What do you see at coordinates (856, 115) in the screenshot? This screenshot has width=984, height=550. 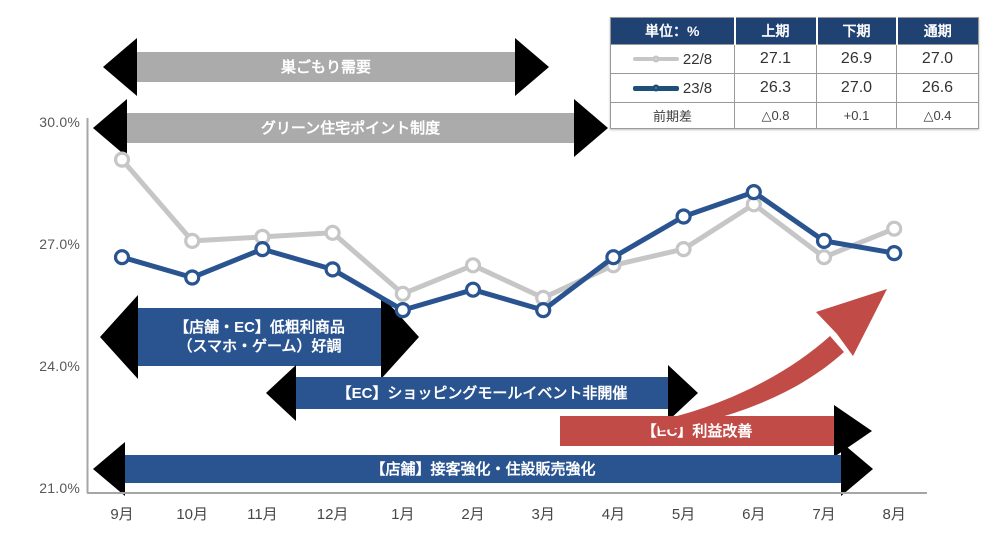 I see `diff-h2: +0.1` at bounding box center [856, 115].